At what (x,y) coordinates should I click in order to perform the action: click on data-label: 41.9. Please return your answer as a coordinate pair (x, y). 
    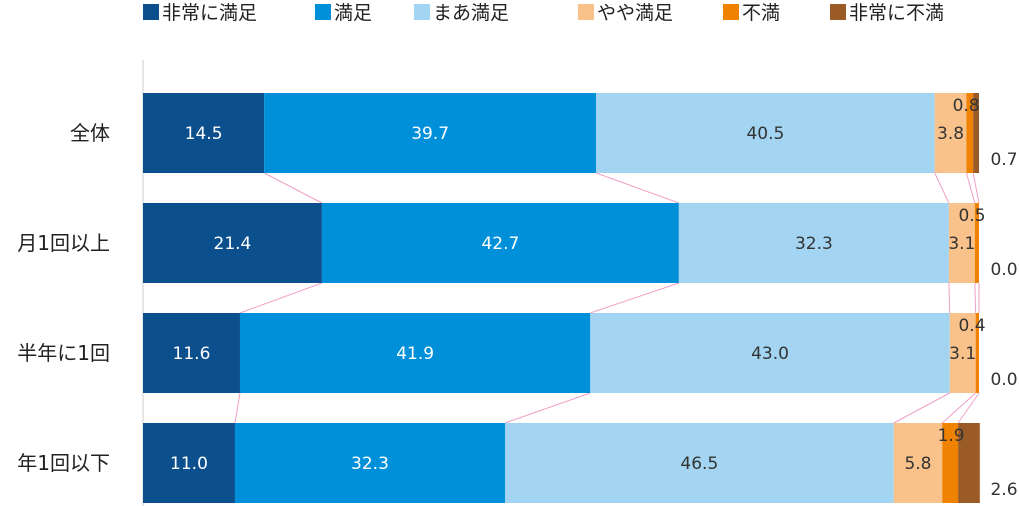
    Looking at the image, I should click on (415, 354).